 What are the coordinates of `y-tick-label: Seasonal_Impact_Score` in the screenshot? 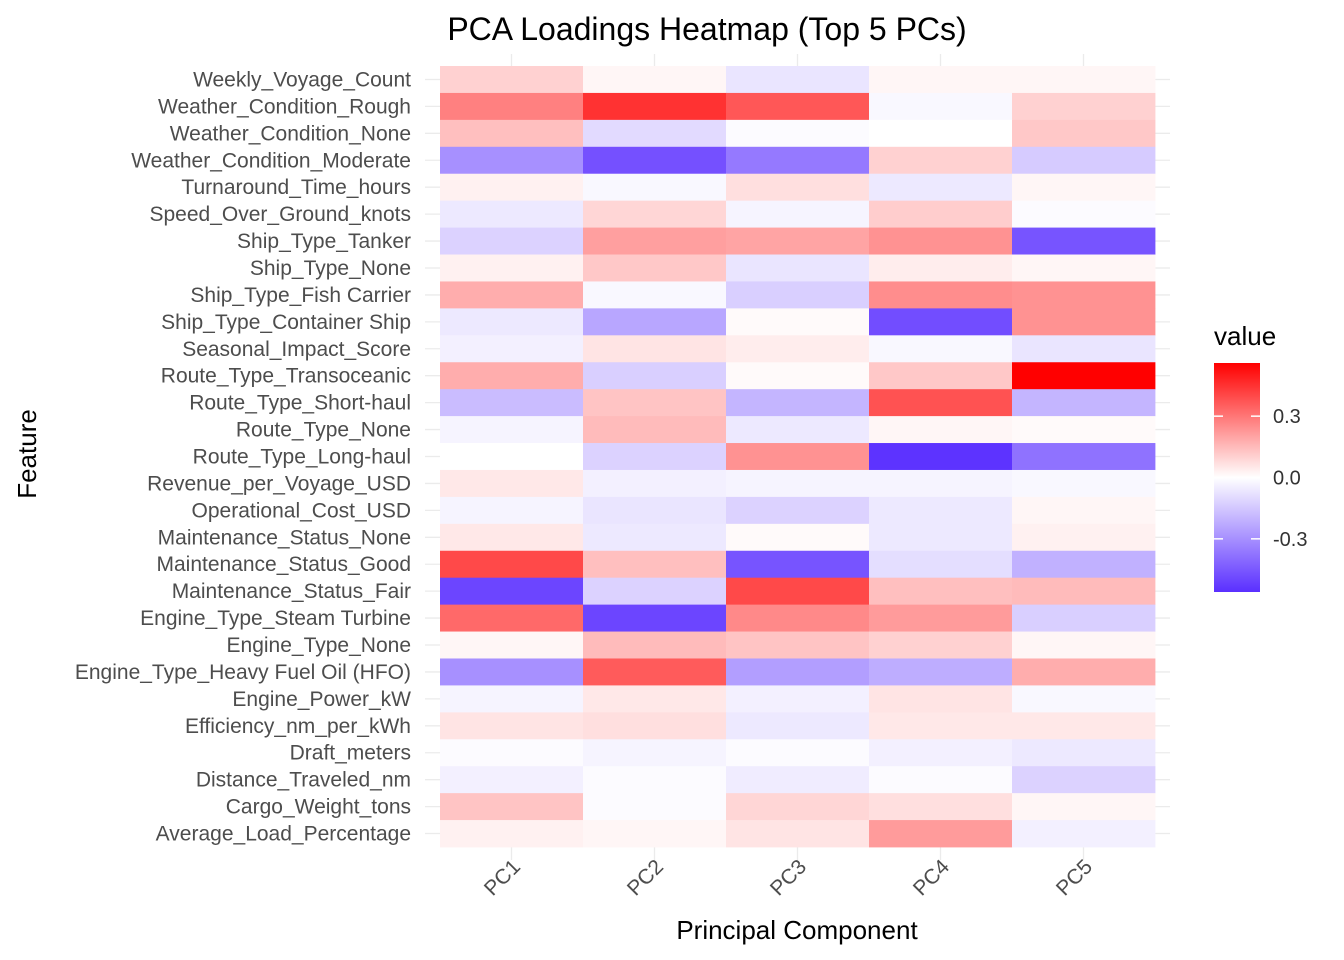 It's located at (296, 349).